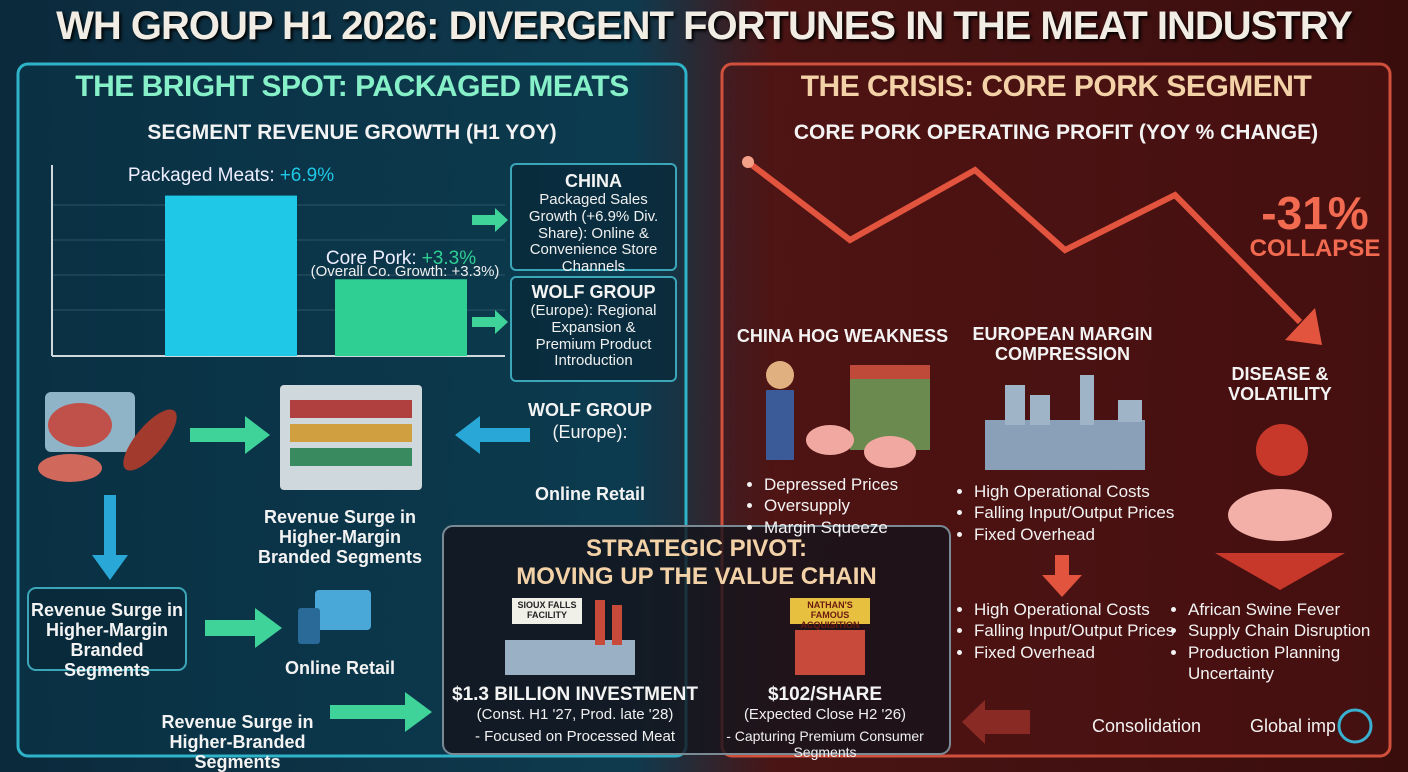  I want to click on farm-icon, so click(848, 414).